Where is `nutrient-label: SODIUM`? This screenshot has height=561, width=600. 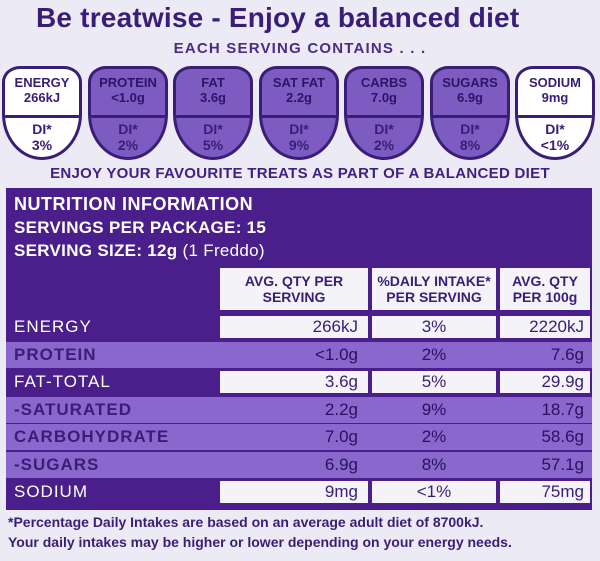
nutrient-label: SODIUM is located at coordinates (51, 491).